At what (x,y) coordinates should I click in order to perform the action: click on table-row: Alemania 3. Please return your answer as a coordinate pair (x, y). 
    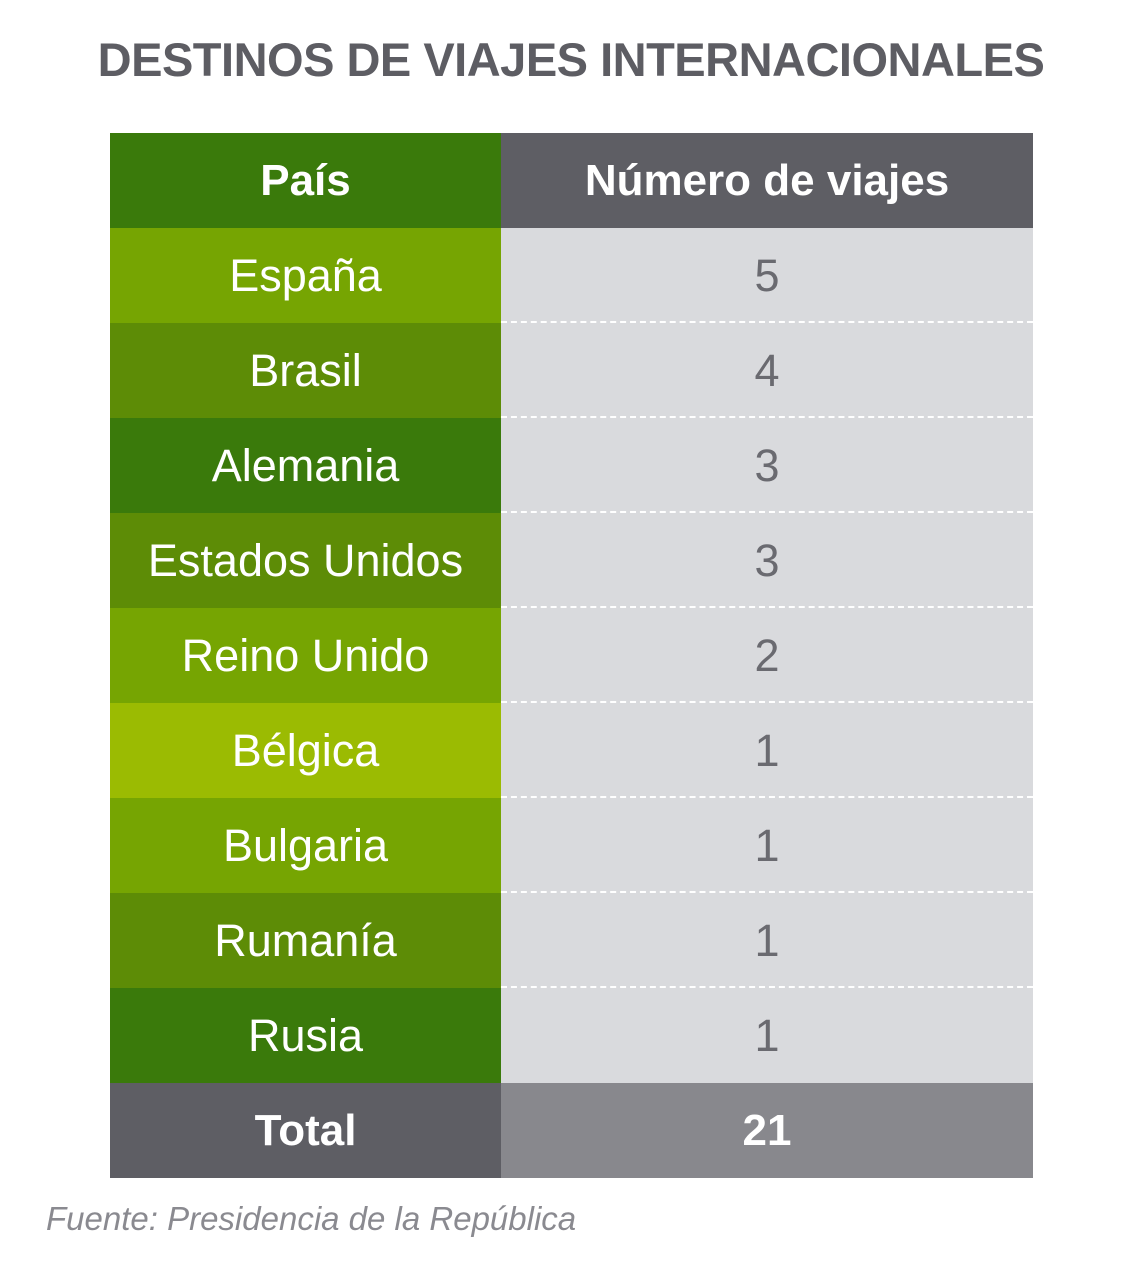
    Looking at the image, I should click on (571, 465).